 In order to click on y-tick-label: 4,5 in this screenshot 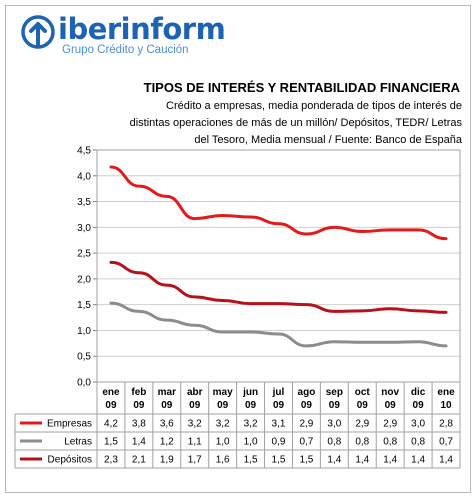, I will do `click(84, 151)`.